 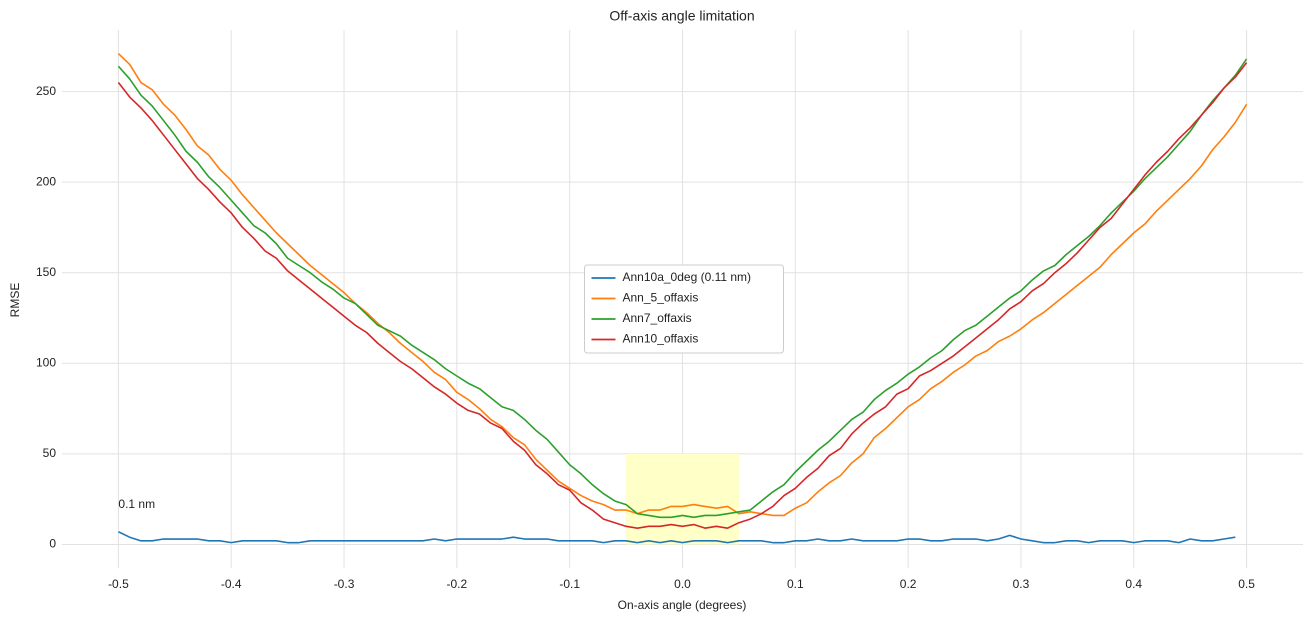 What do you see at coordinates (682, 605) in the screenshot?
I see `x-axis-label: On-axis angle (degrees)` at bounding box center [682, 605].